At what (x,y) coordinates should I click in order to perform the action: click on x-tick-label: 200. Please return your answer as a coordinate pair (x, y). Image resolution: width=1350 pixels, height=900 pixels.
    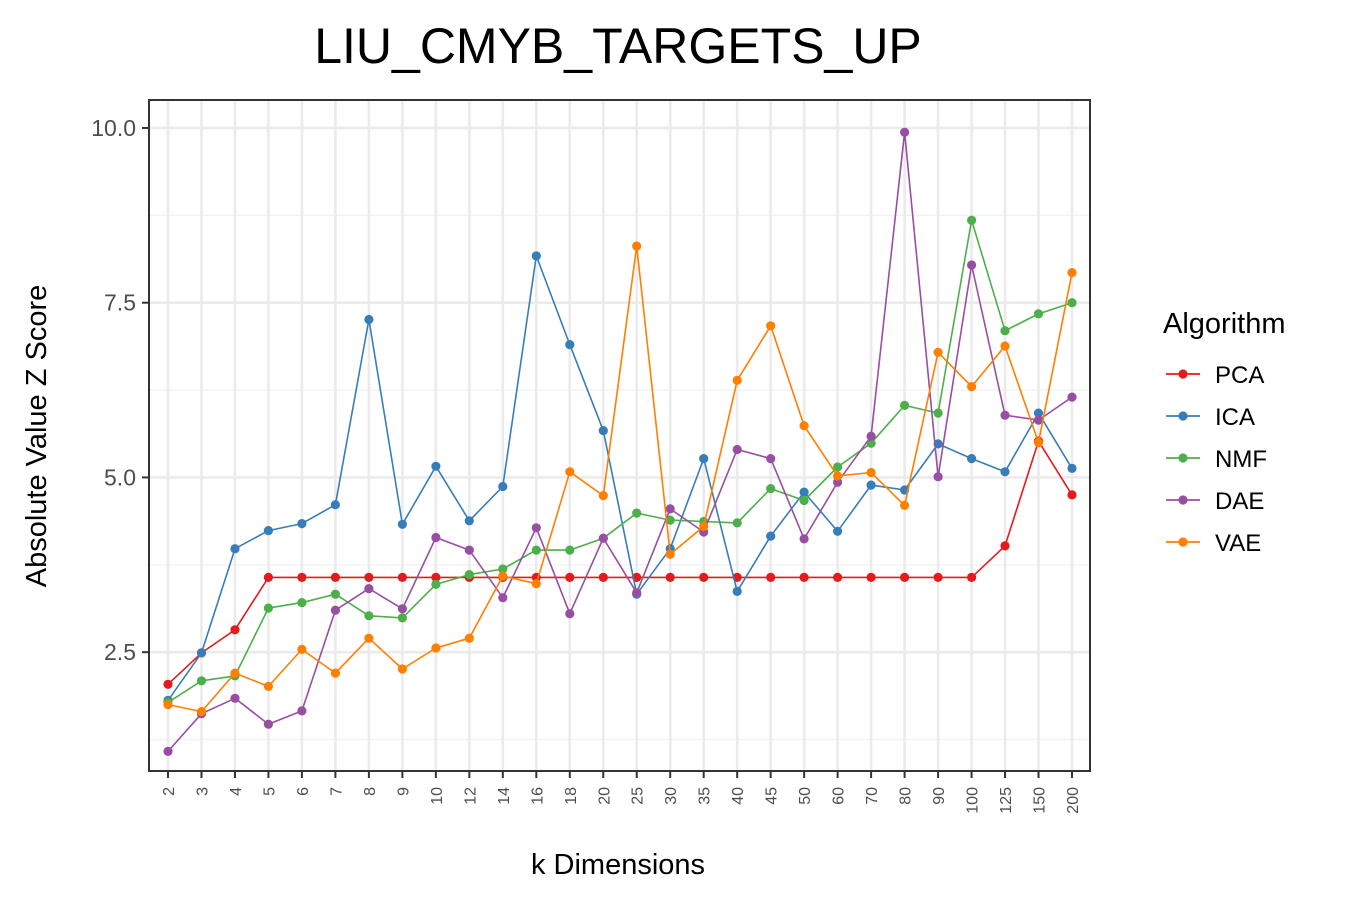
    Looking at the image, I should click on (1073, 800).